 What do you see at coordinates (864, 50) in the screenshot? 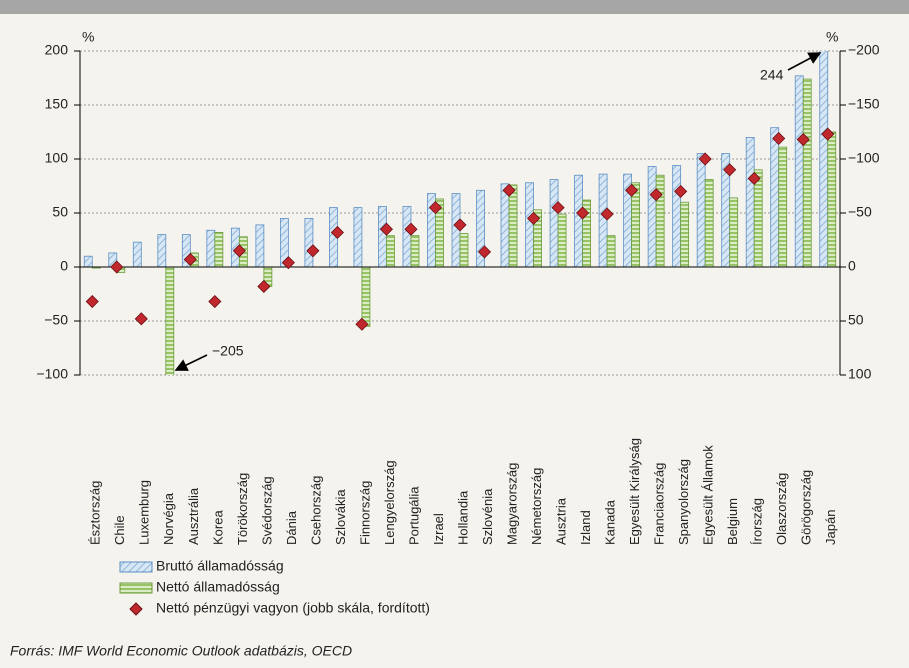
I see `y2-tick-label: −200` at bounding box center [864, 50].